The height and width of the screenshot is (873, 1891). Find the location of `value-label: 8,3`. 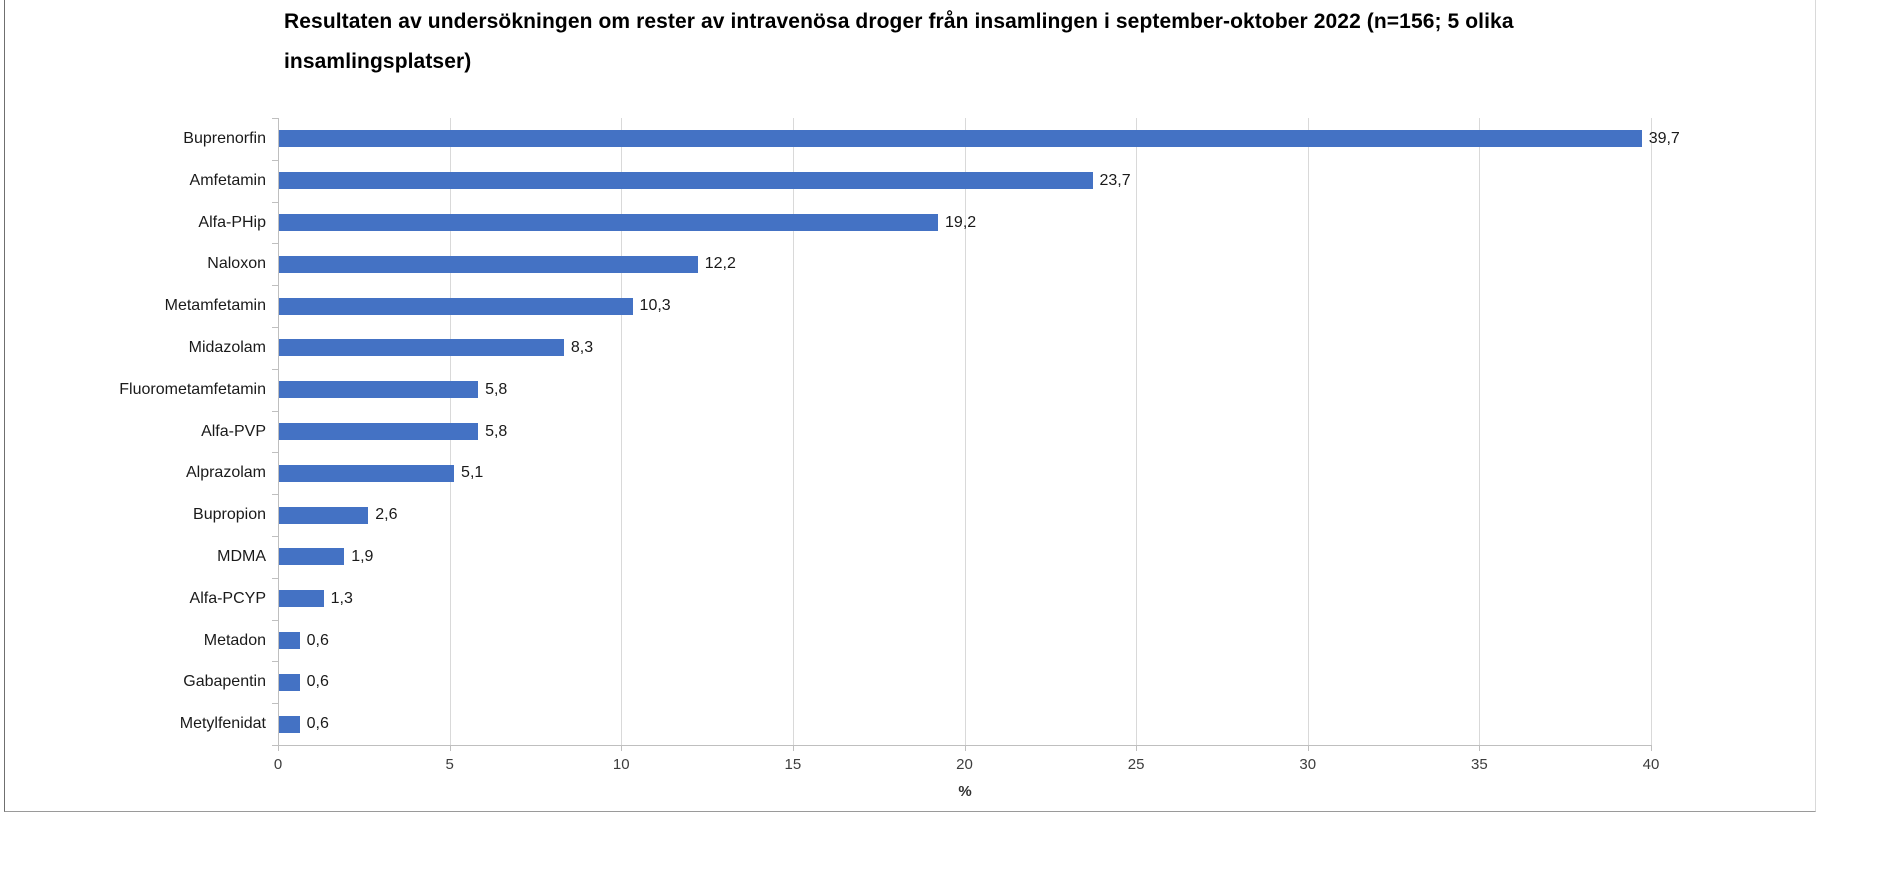

value-label: 8,3 is located at coordinates (582, 347).